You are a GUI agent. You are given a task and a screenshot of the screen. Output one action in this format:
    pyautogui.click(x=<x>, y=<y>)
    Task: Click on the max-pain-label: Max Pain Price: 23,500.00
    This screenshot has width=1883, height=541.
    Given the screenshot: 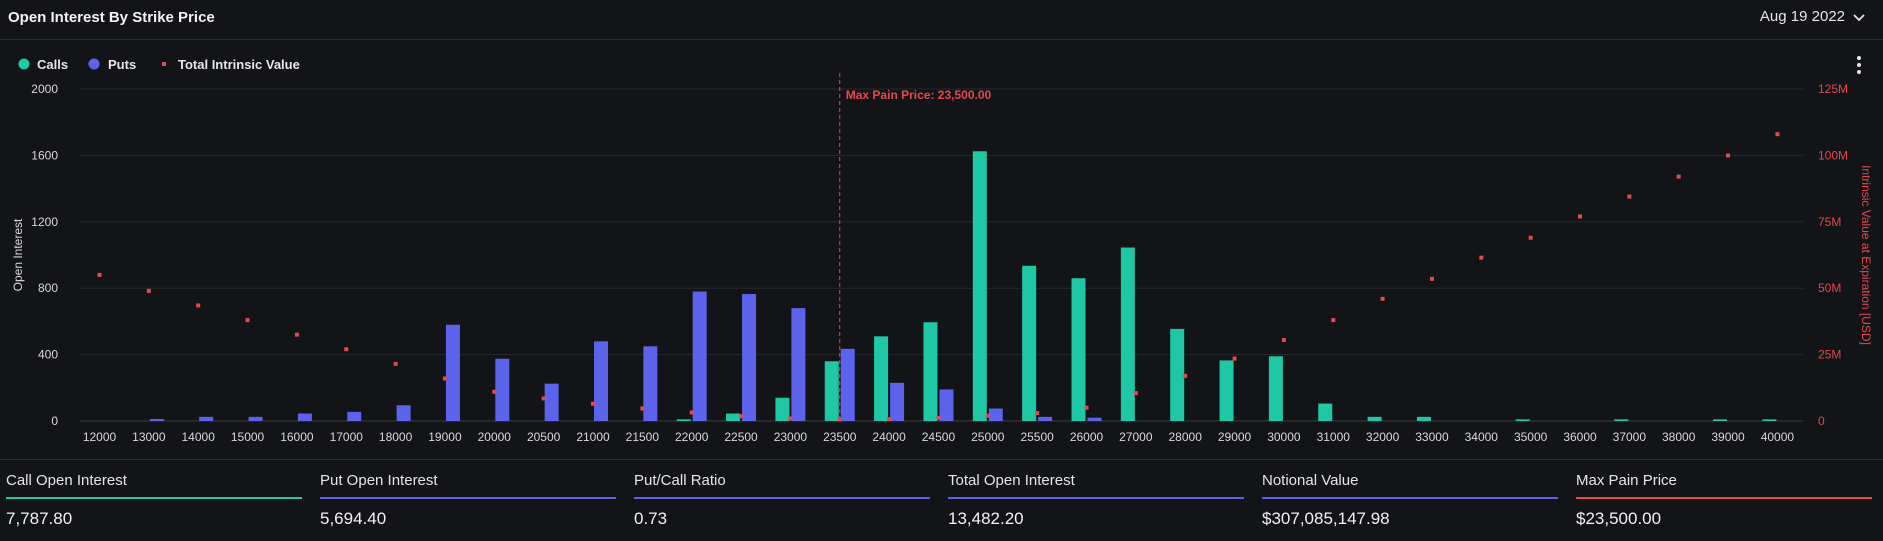 What is the action you would take?
    pyautogui.click(x=919, y=95)
    